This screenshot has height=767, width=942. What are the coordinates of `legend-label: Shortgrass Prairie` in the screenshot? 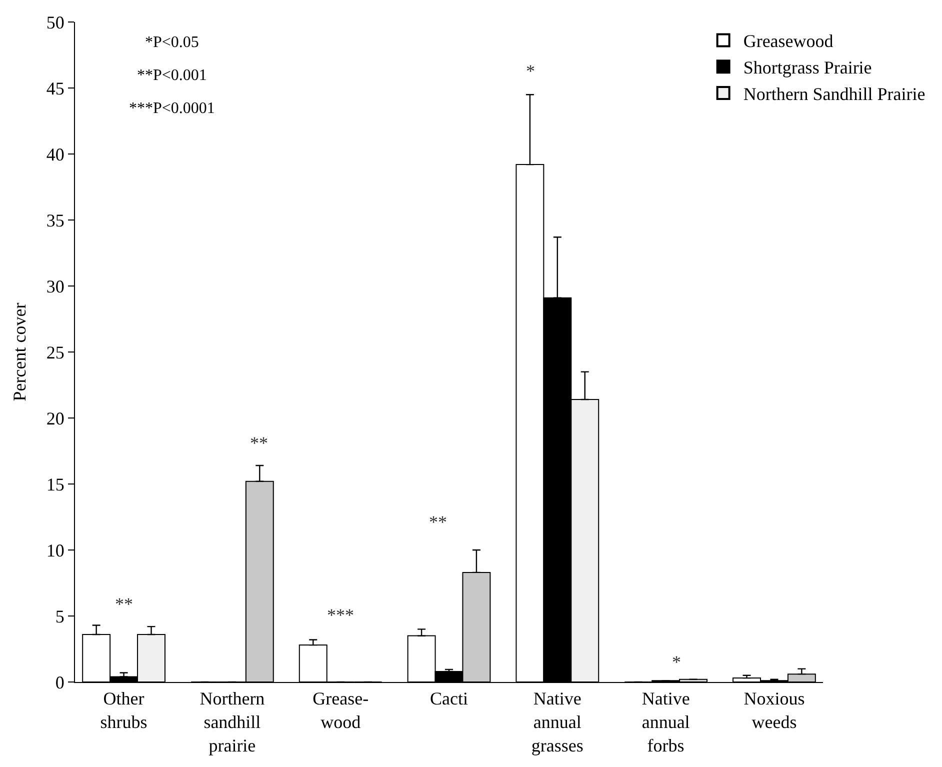 It's located at (807, 68).